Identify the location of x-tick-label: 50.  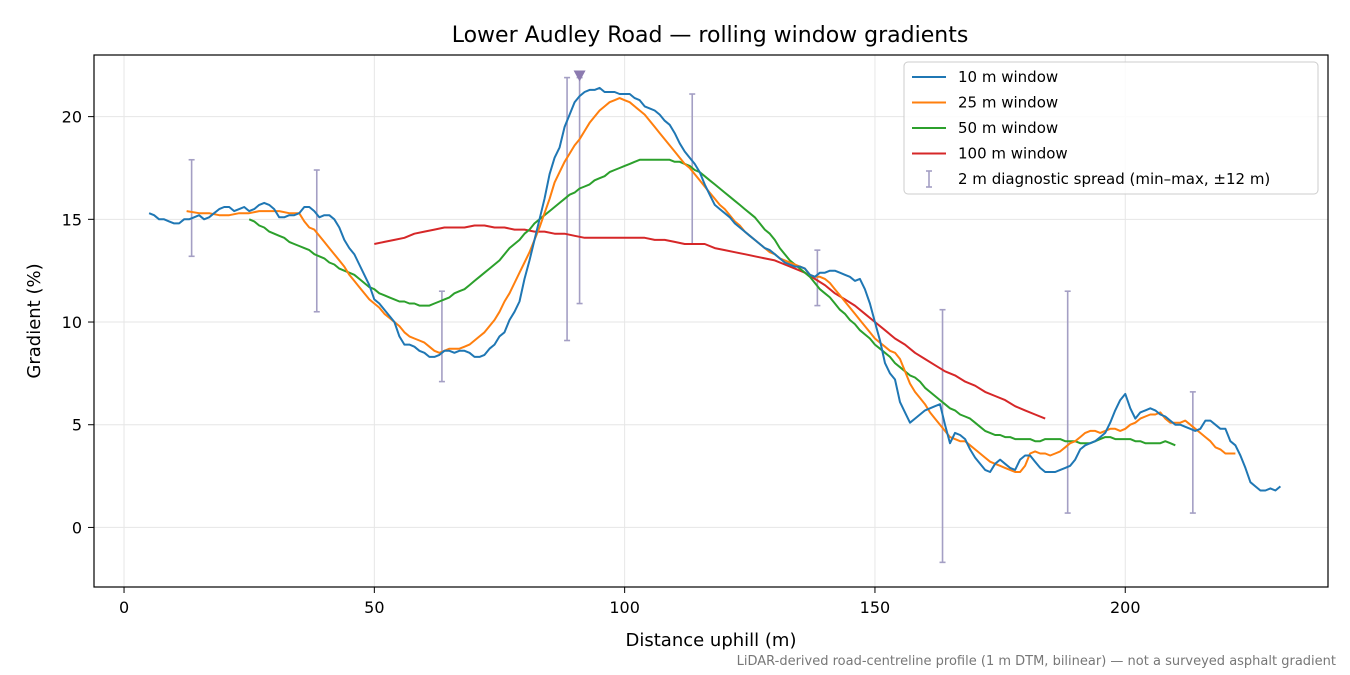
(374, 607).